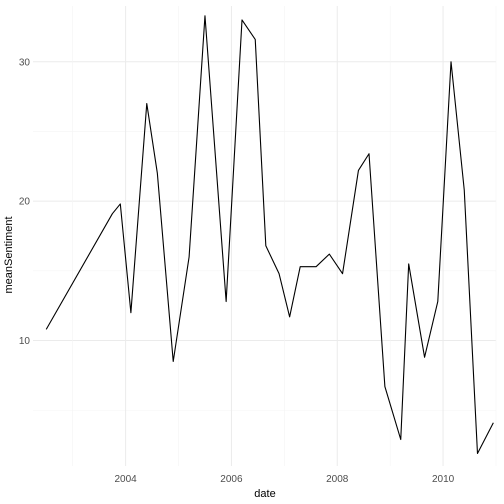 Image resolution: width=504 pixels, height=504 pixels. I want to click on y-tick-label: 20, so click(25, 202).